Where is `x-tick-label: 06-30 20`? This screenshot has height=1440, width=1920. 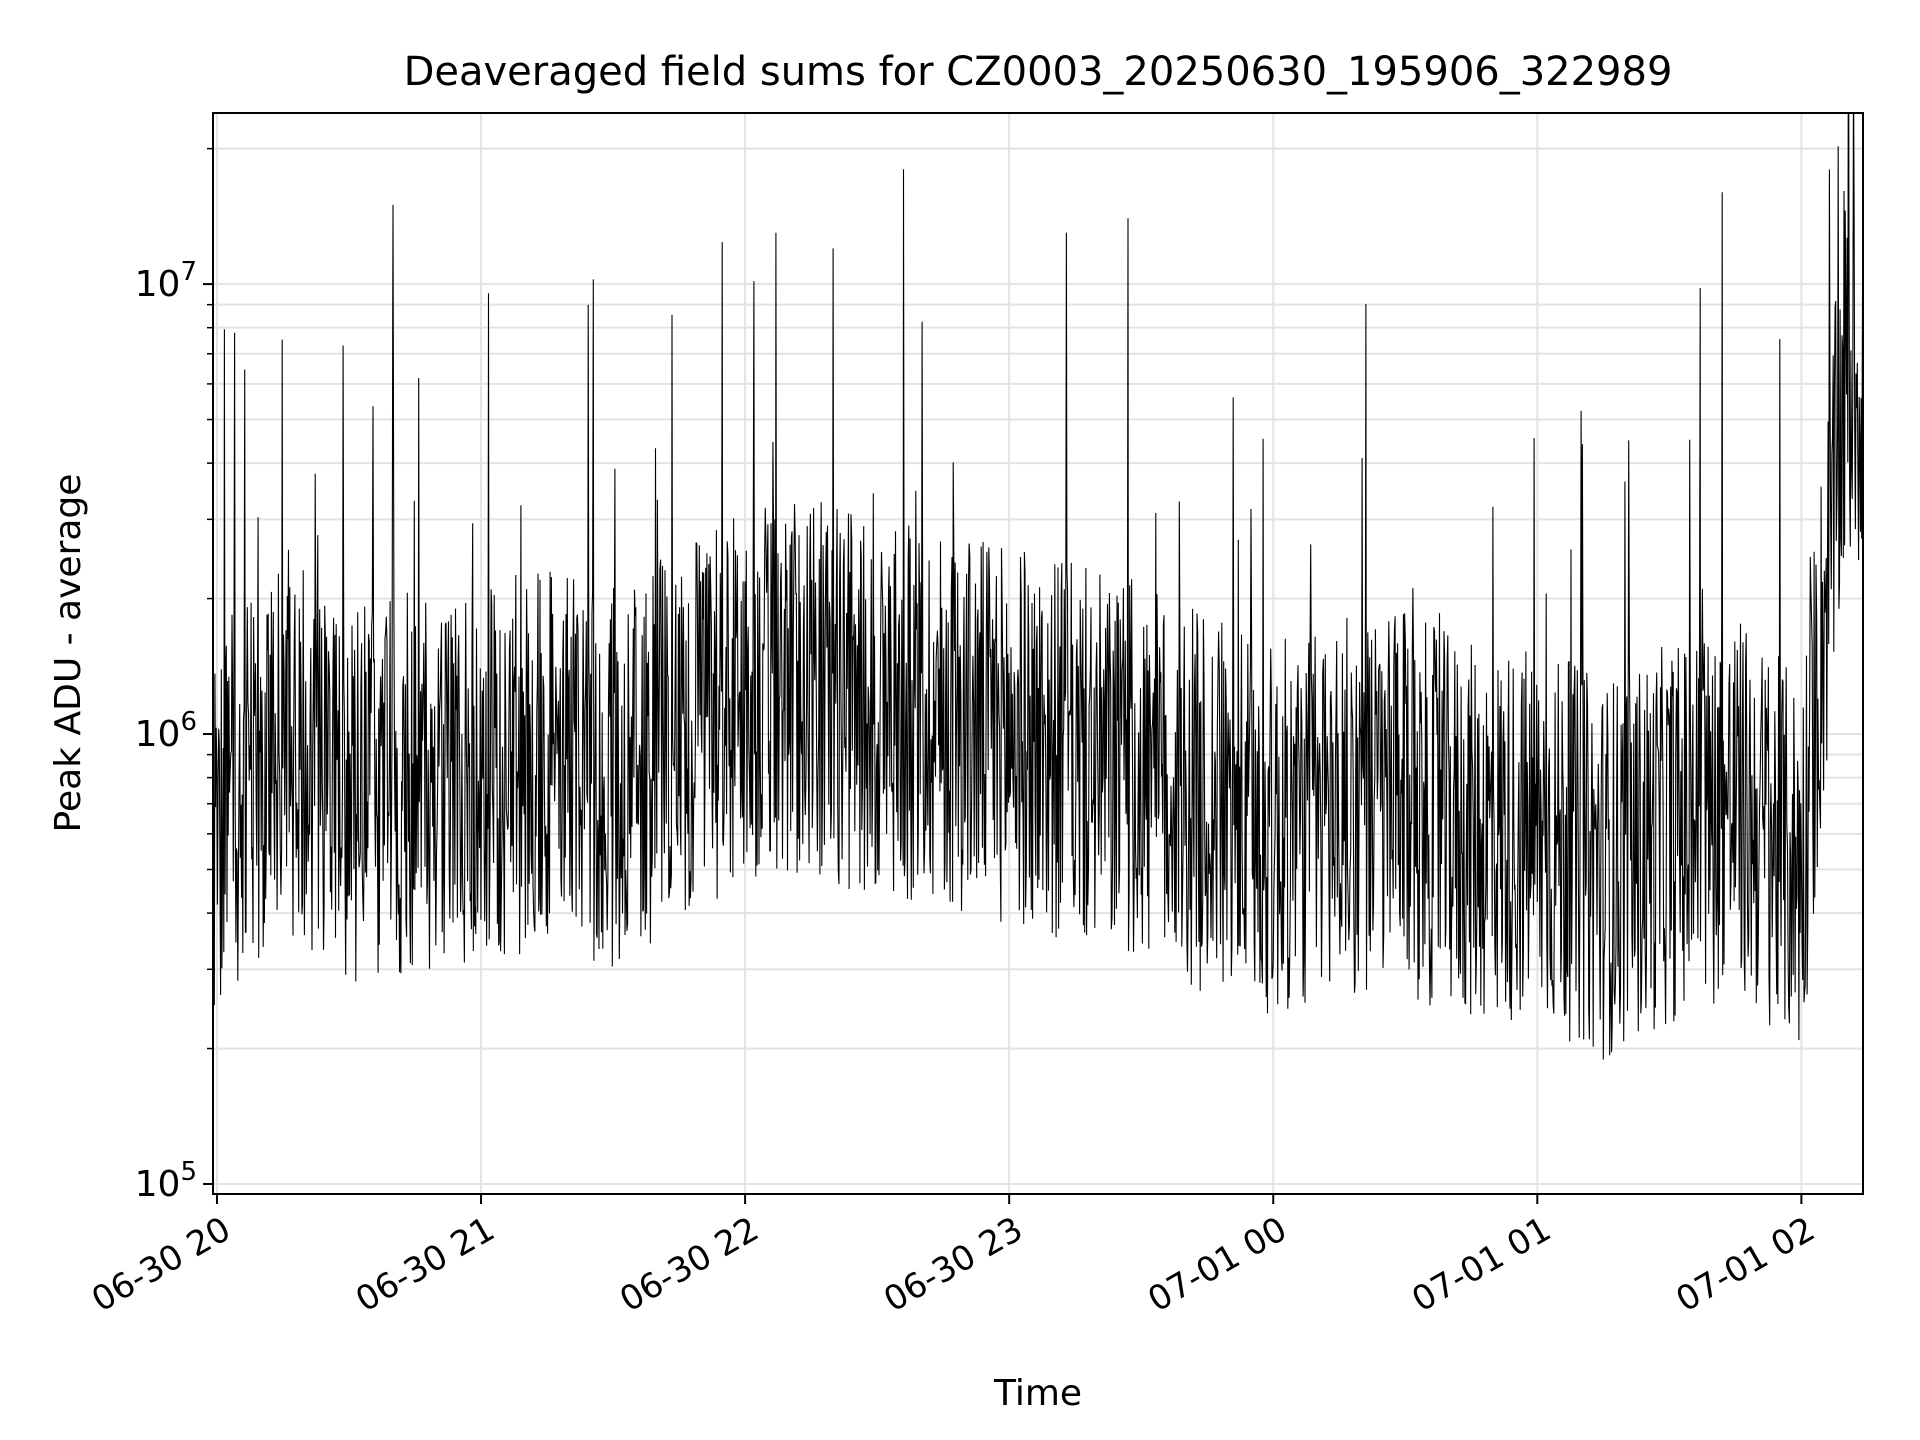
x-tick-label: 06-30 20 is located at coordinates (161, 1264).